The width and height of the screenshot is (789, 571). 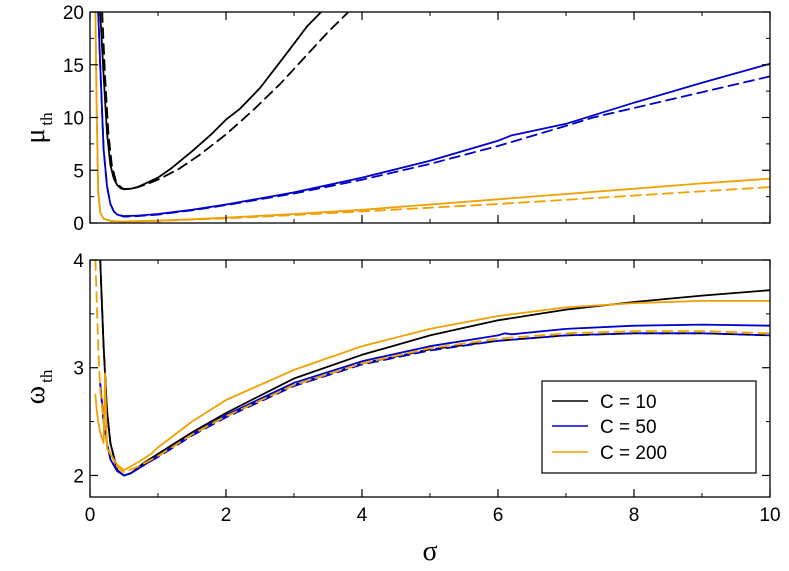 I want to click on mu-ytick-label: 15, so click(x=73, y=66).